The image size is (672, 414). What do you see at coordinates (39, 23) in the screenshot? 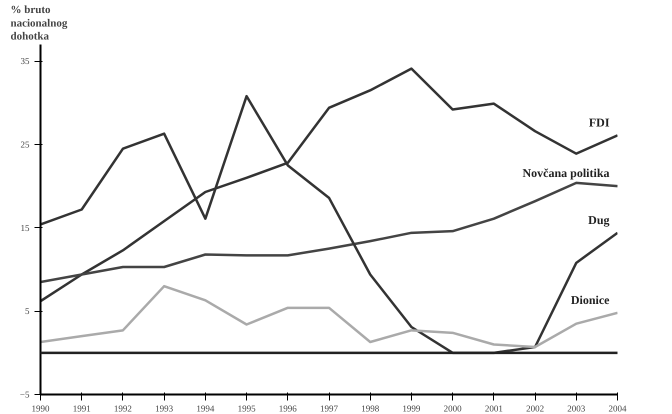
I see `y-axis-title: % bruto nacionalnog dohotka` at bounding box center [39, 23].